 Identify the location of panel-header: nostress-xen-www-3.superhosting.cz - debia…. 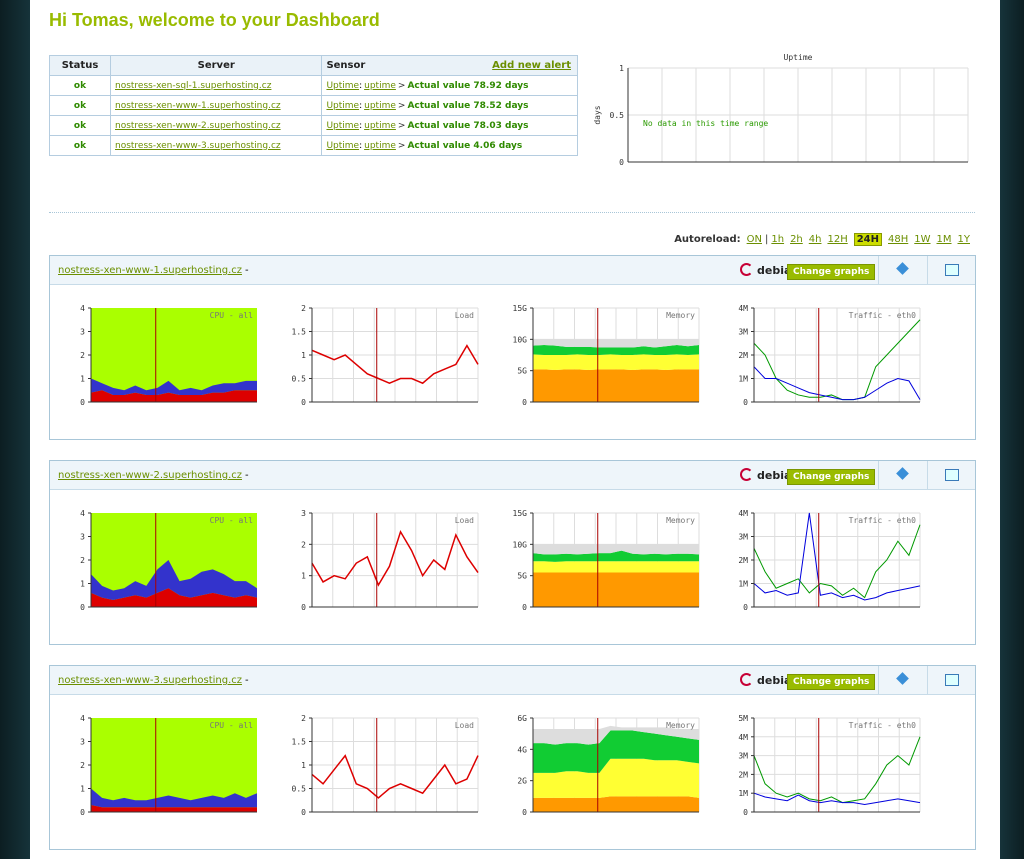
(512, 680).